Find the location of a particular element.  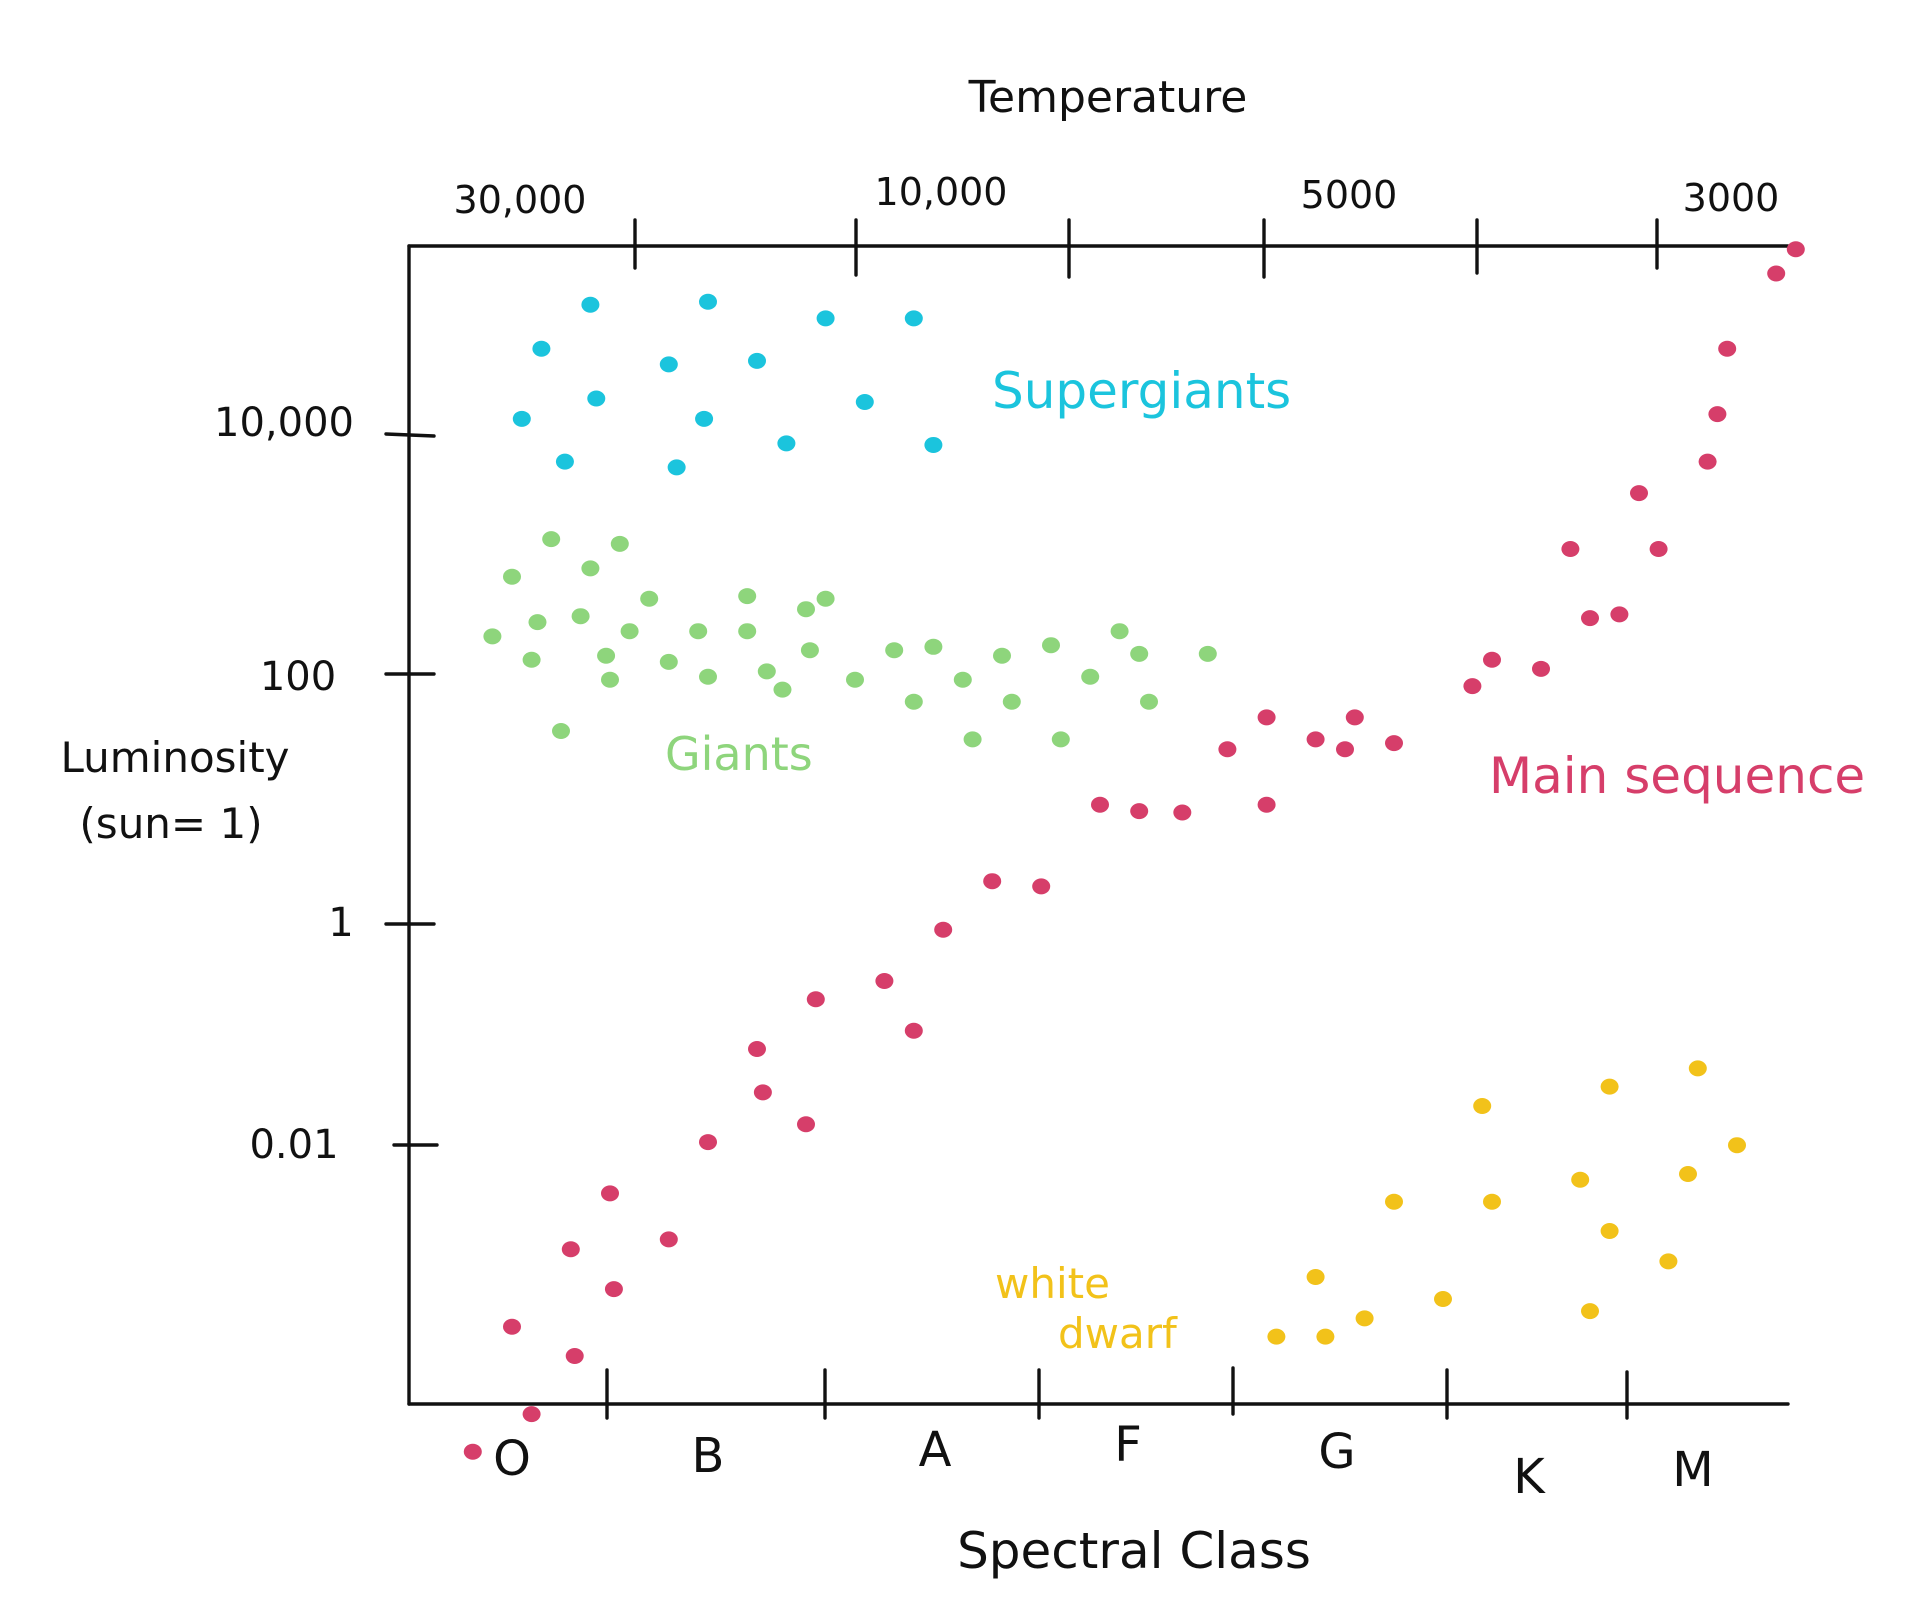

y-tick-label-10000: 10,000 is located at coordinates (284, 423).